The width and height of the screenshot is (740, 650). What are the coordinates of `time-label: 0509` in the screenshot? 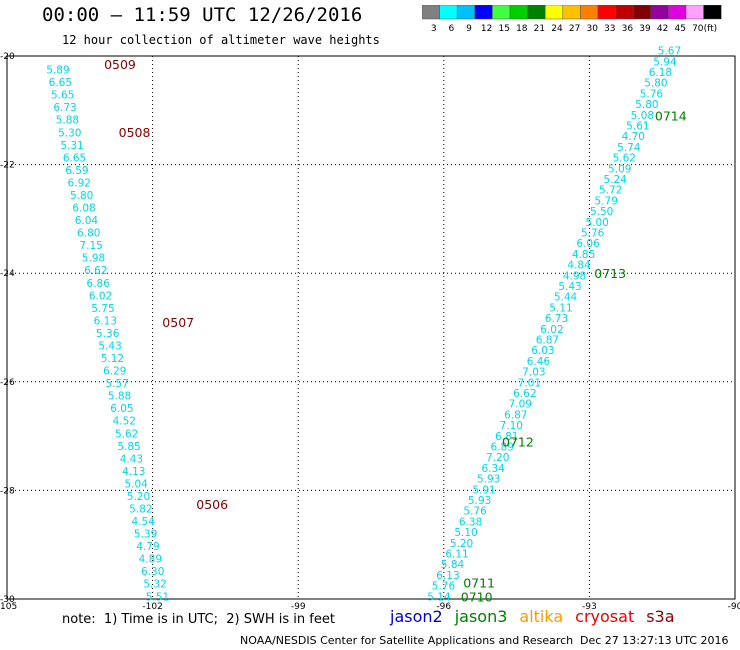 It's located at (120, 64).